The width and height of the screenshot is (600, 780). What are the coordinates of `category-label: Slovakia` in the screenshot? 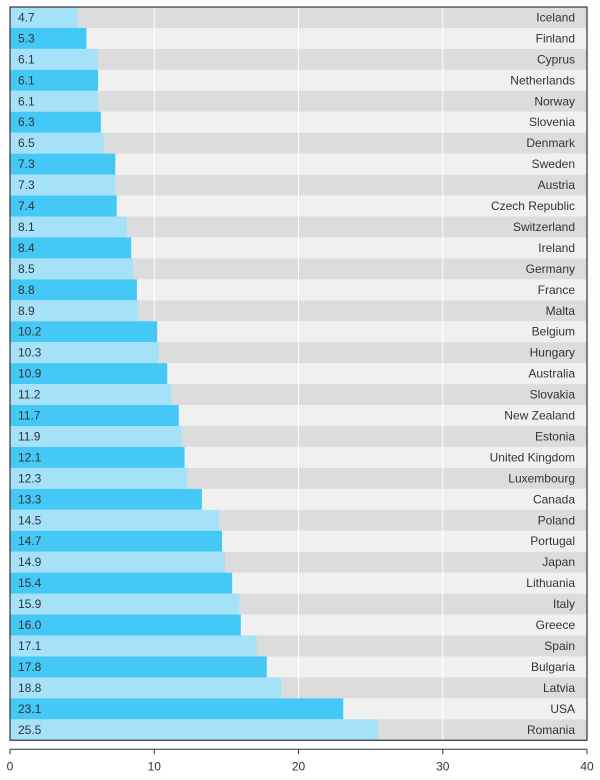 It's located at (553, 395).